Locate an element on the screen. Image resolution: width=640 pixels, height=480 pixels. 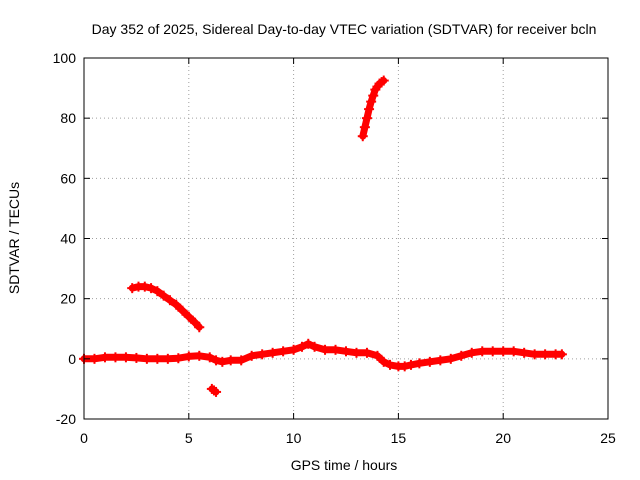
y-axis-label: SDTVAR / TECUs is located at coordinates (14, 238).